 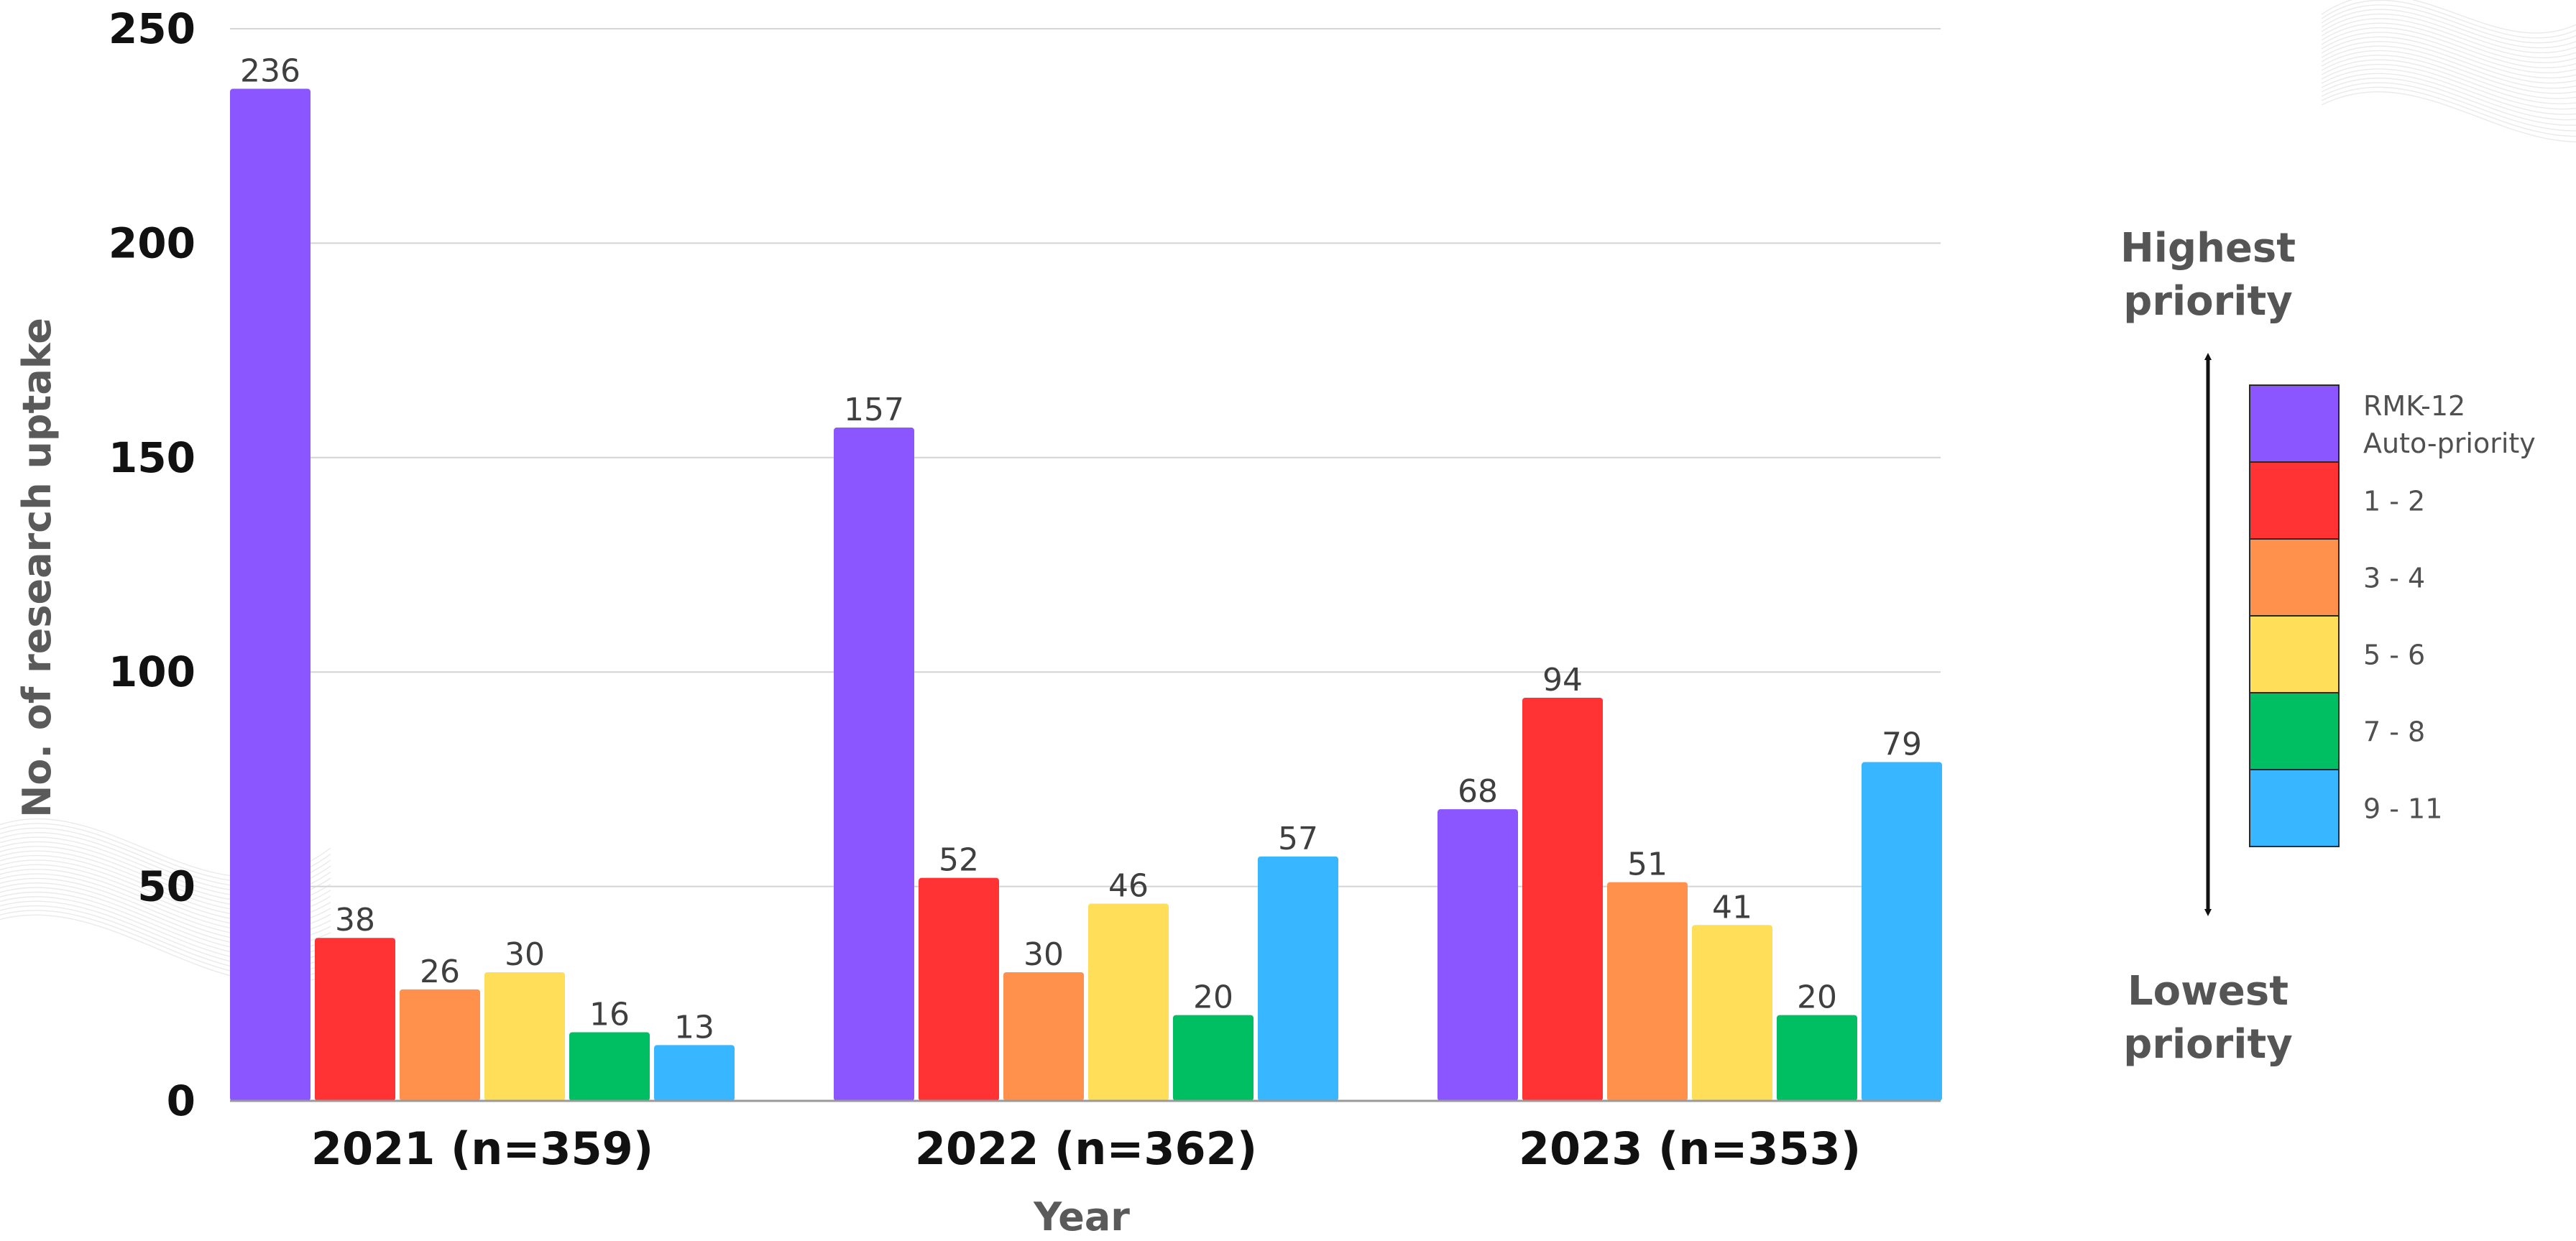 I want to click on y-tick-label: 200, so click(x=152, y=242).